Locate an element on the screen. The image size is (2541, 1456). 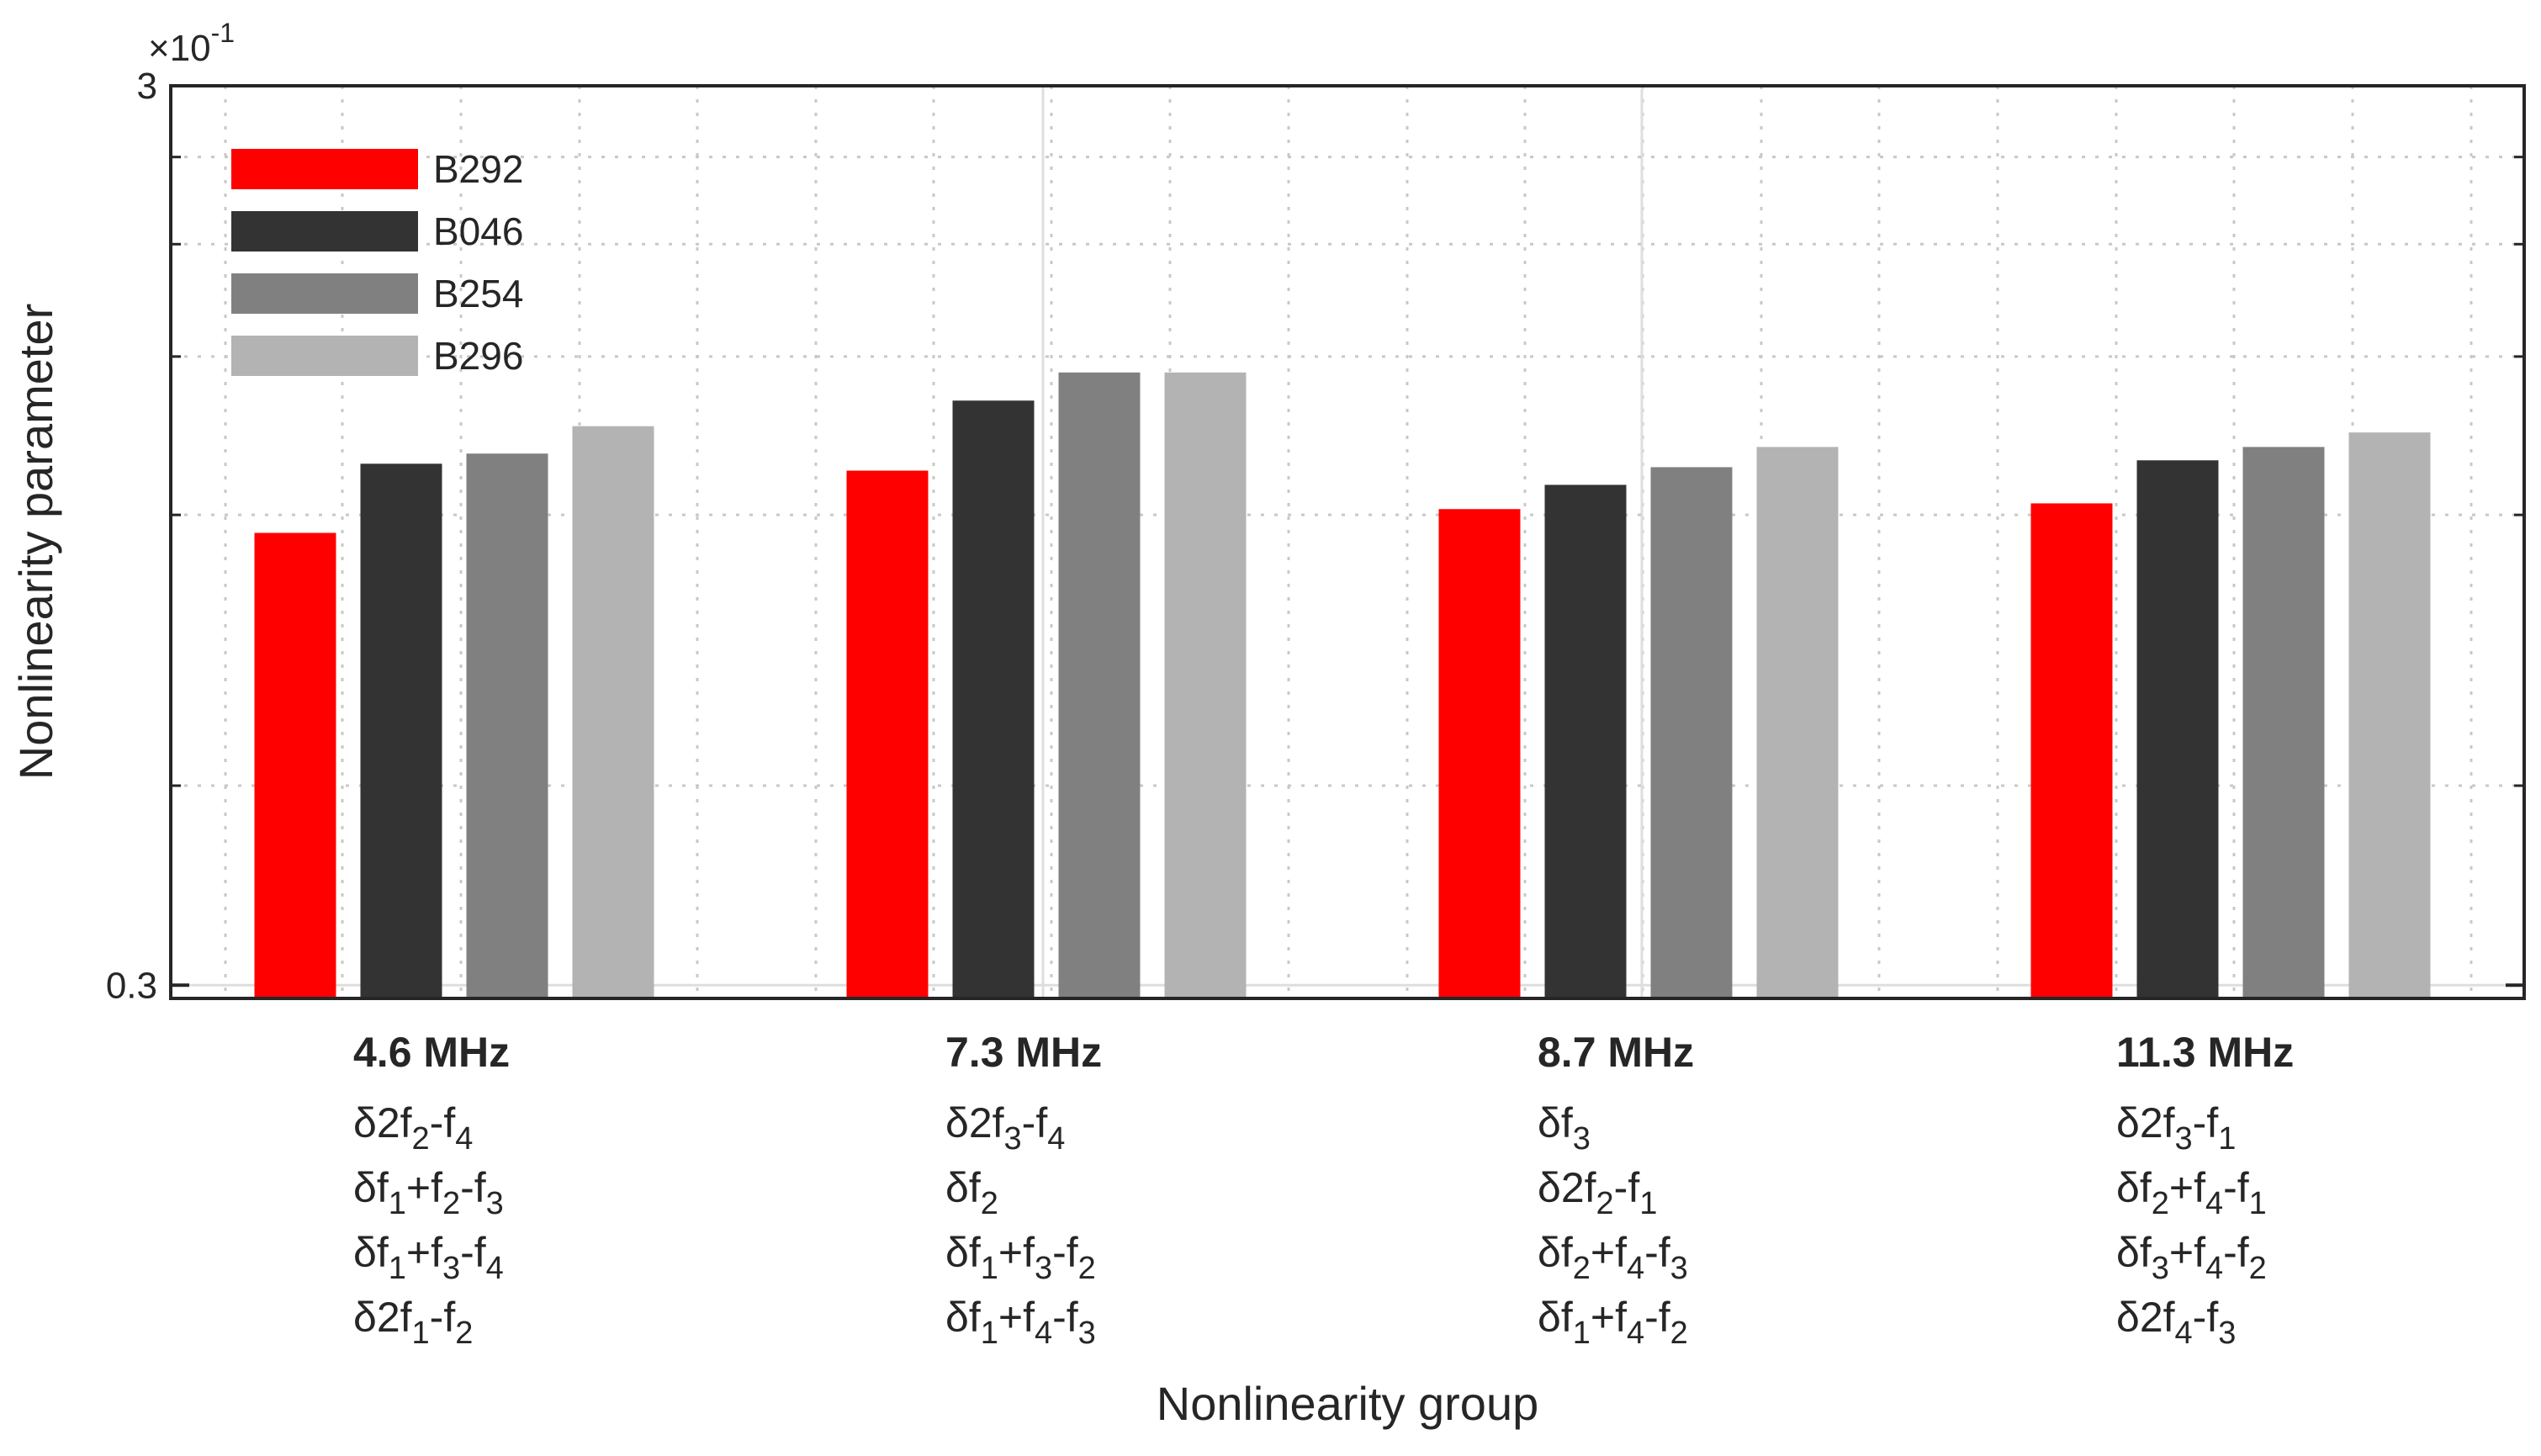
x-group-term: δf1+f3-f4 is located at coordinates (428, 1257).